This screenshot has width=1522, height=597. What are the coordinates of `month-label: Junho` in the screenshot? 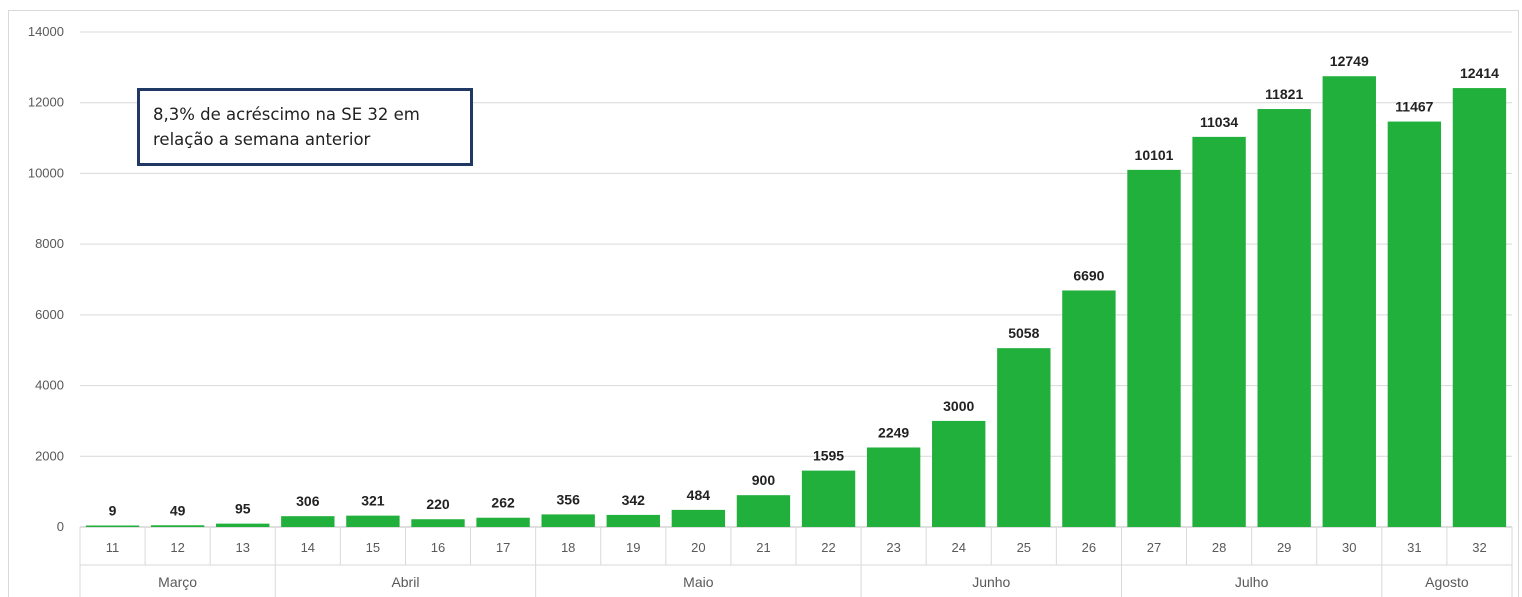 It's located at (991, 582).